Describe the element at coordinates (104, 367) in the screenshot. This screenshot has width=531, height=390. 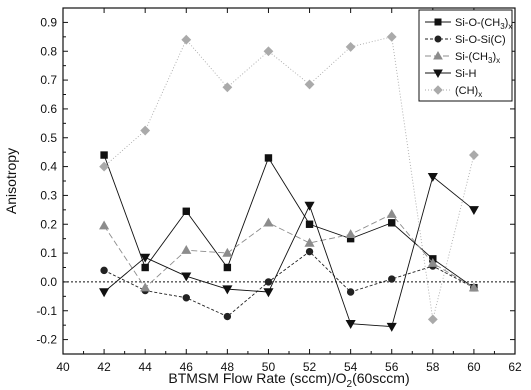
I see `x-tick-label: 42` at that location.